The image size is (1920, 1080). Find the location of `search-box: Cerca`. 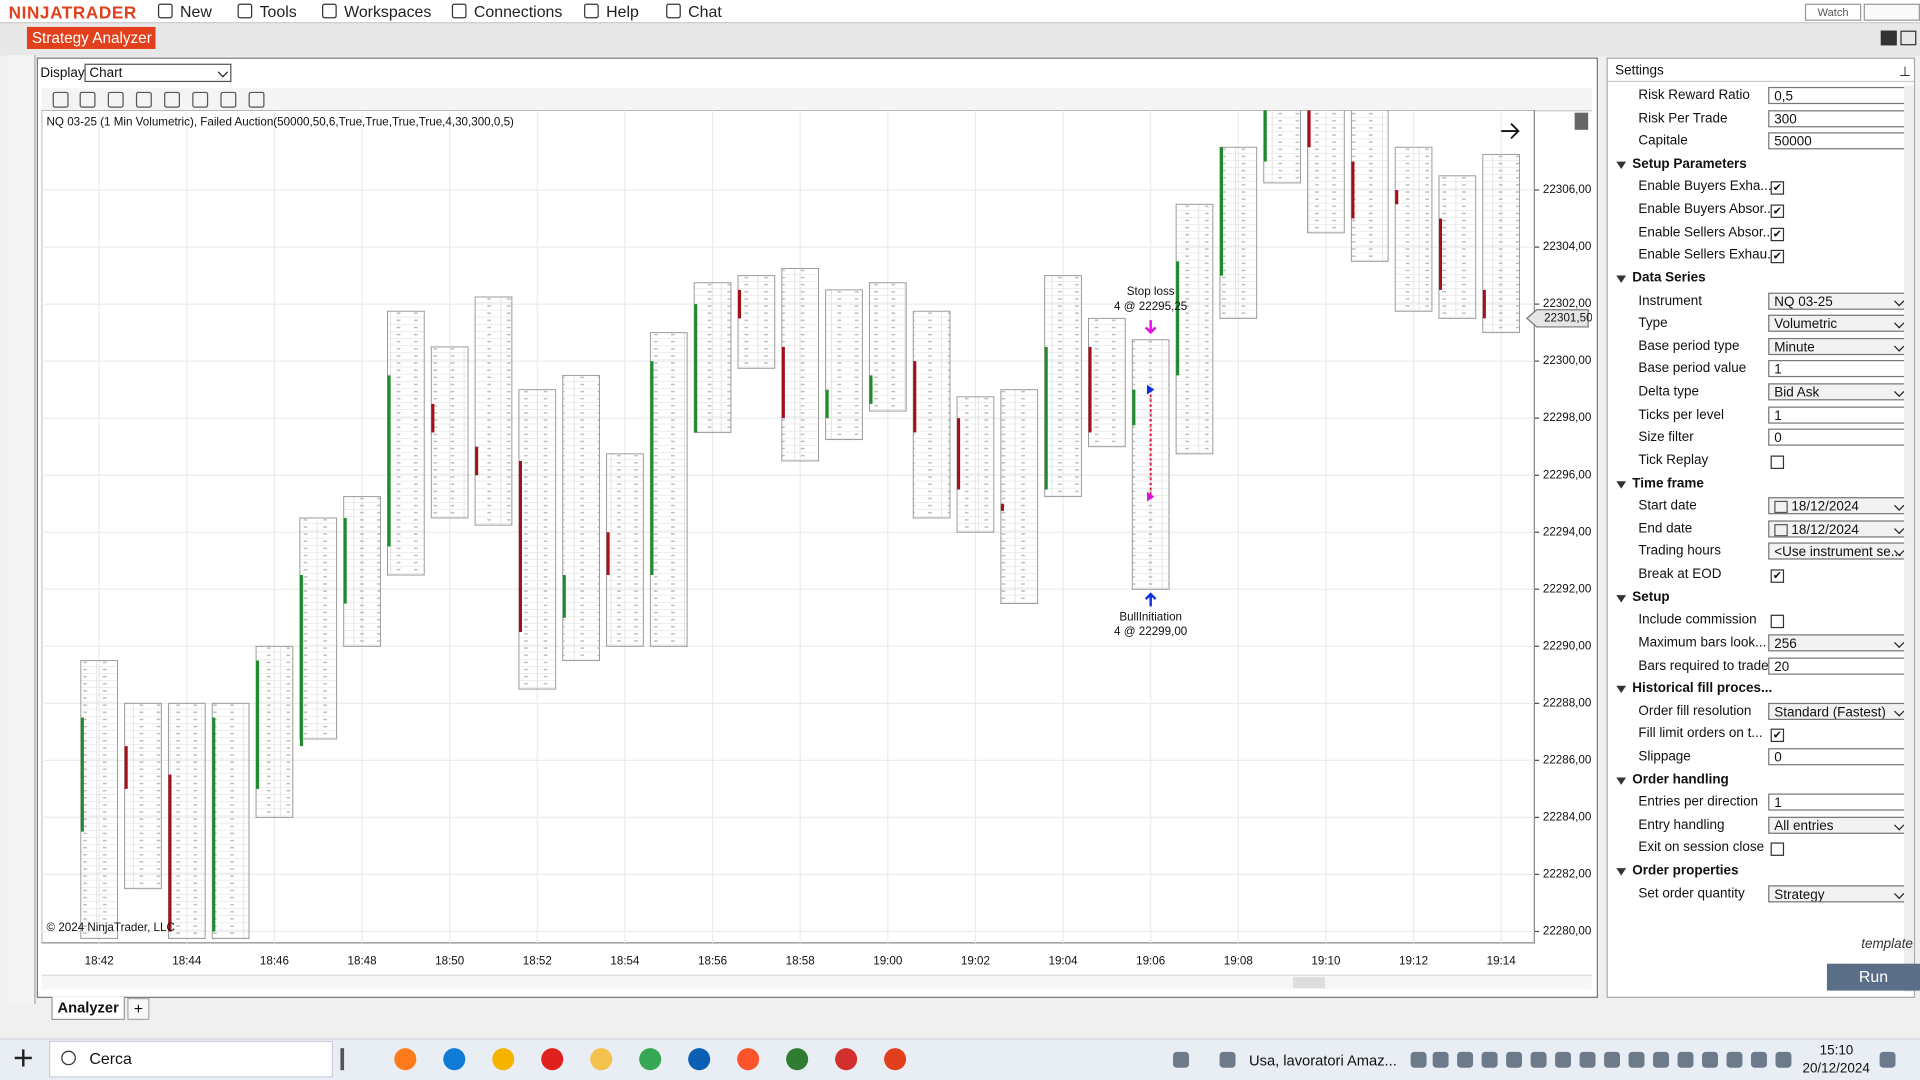

search-box: Cerca is located at coordinates (191, 1059).